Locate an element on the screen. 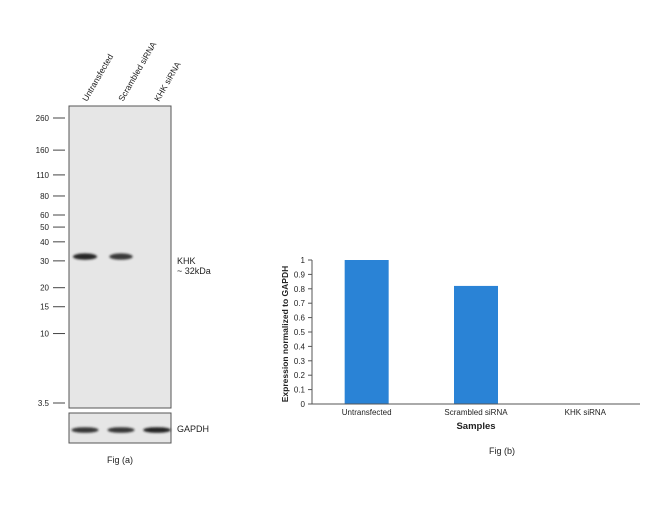  marker-label: 260 is located at coordinates (43, 118).